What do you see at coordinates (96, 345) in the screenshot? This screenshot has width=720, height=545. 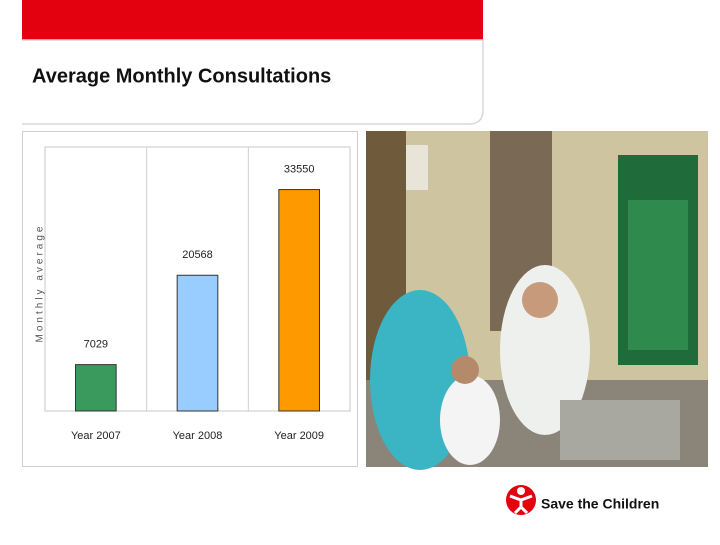 I see `data-label: 7029` at bounding box center [96, 345].